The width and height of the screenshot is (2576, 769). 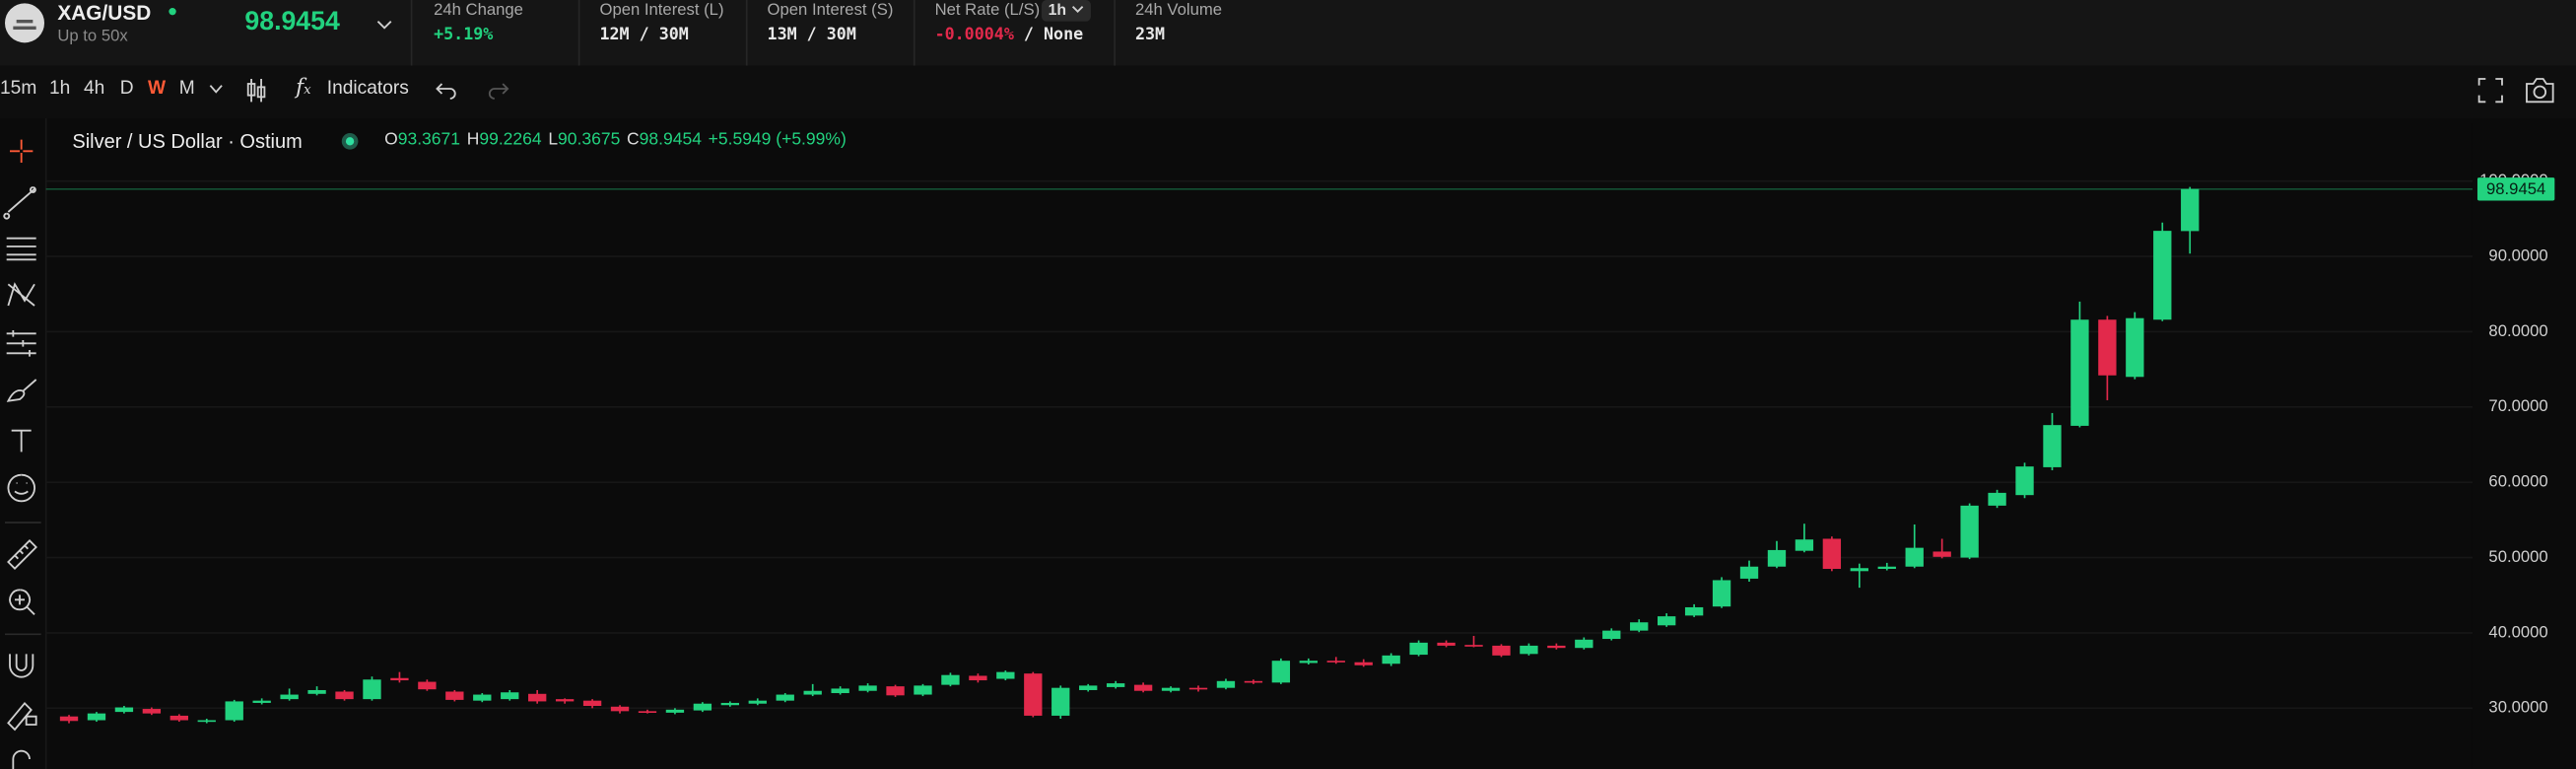 What do you see at coordinates (661, 11) in the screenshot?
I see `stat-label: Open Interest (L)` at bounding box center [661, 11].